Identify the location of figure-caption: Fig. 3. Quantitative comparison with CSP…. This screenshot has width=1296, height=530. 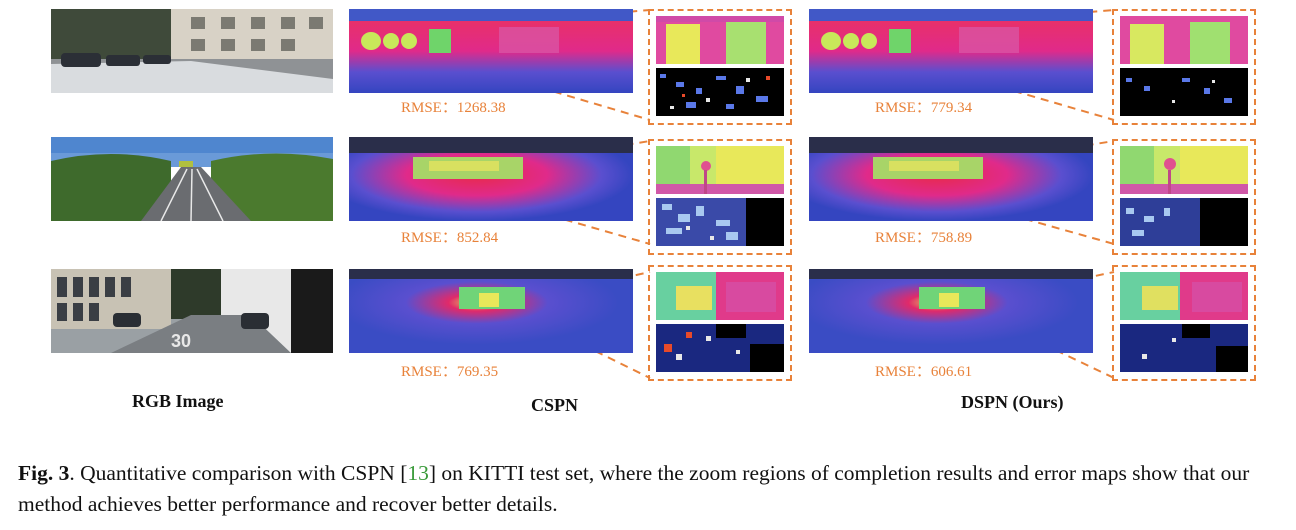
(653, 489).